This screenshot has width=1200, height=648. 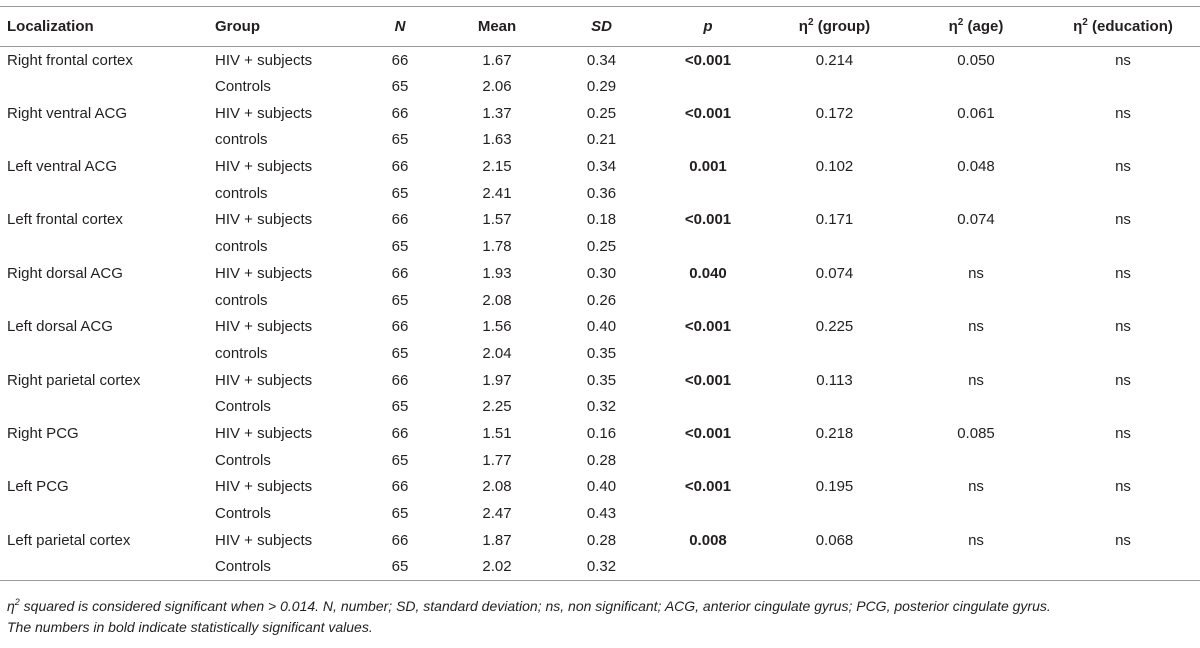 I want to click on eta-group-cell: 0.068, so click(x=834, y=540).